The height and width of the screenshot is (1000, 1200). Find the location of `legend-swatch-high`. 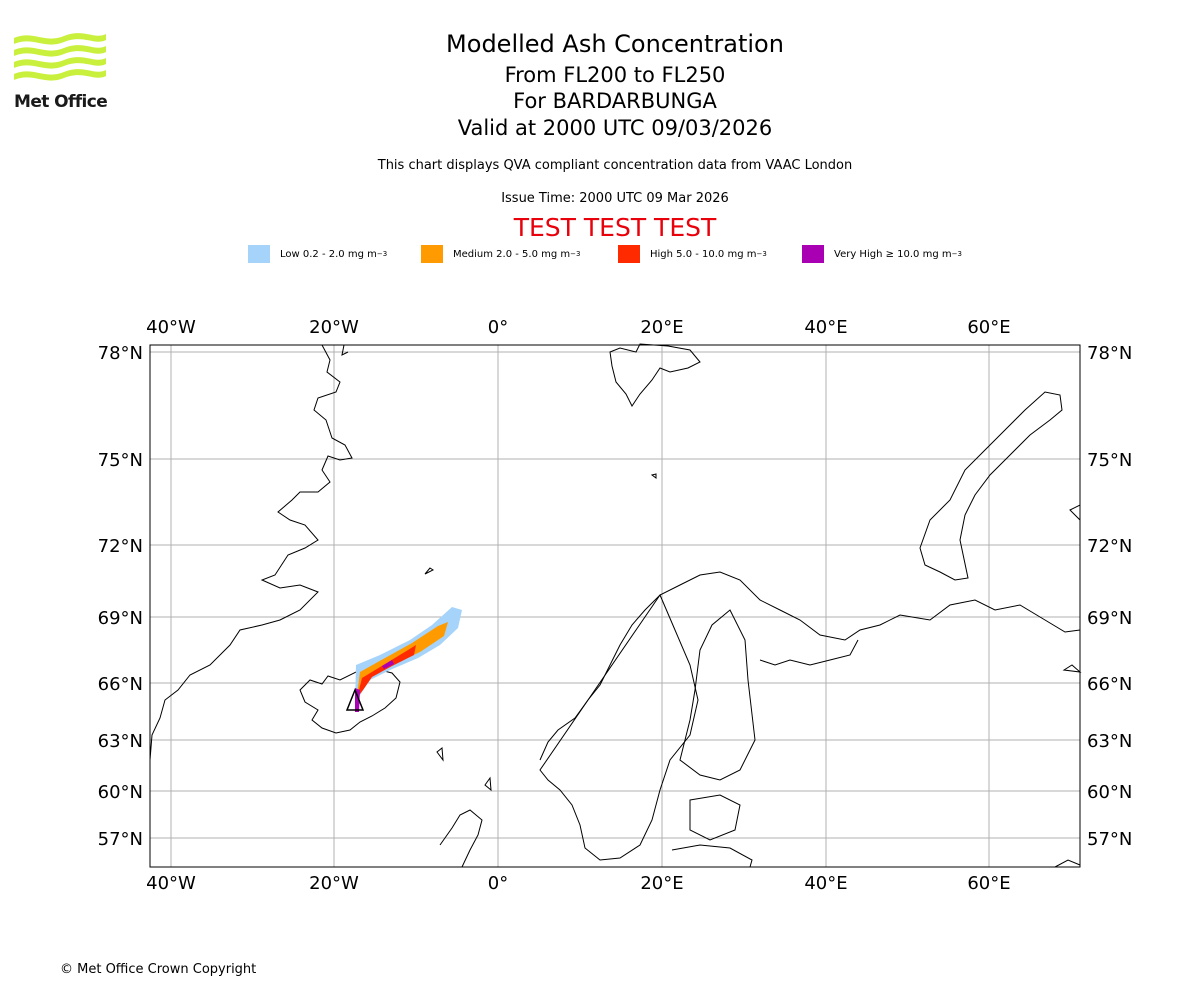

legend-swatch-high is located at coordinates (629, 254).